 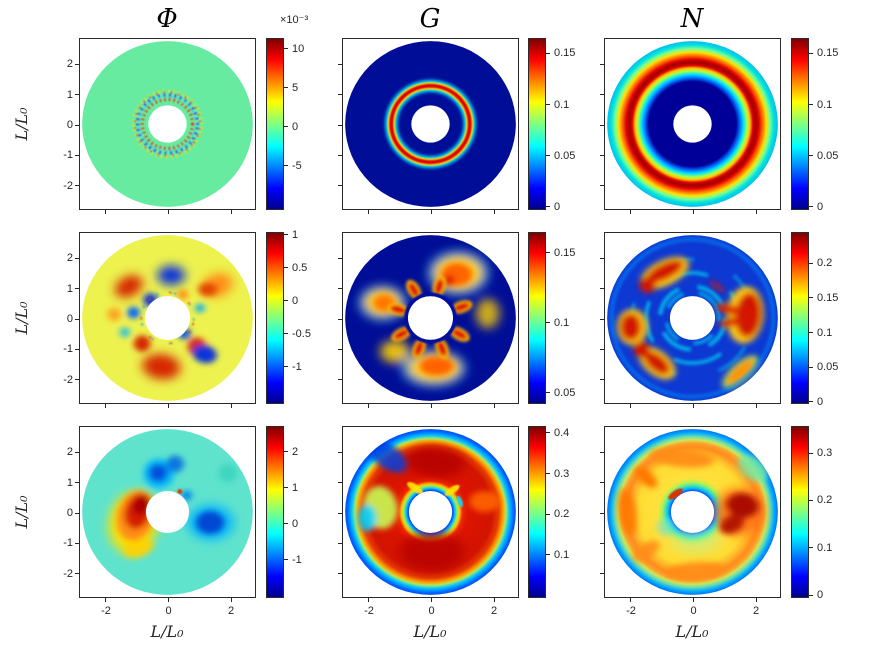 I want to click on colorbar-n-row3: 0.3 0.2 0.1 0, so click(x=811, y=513).